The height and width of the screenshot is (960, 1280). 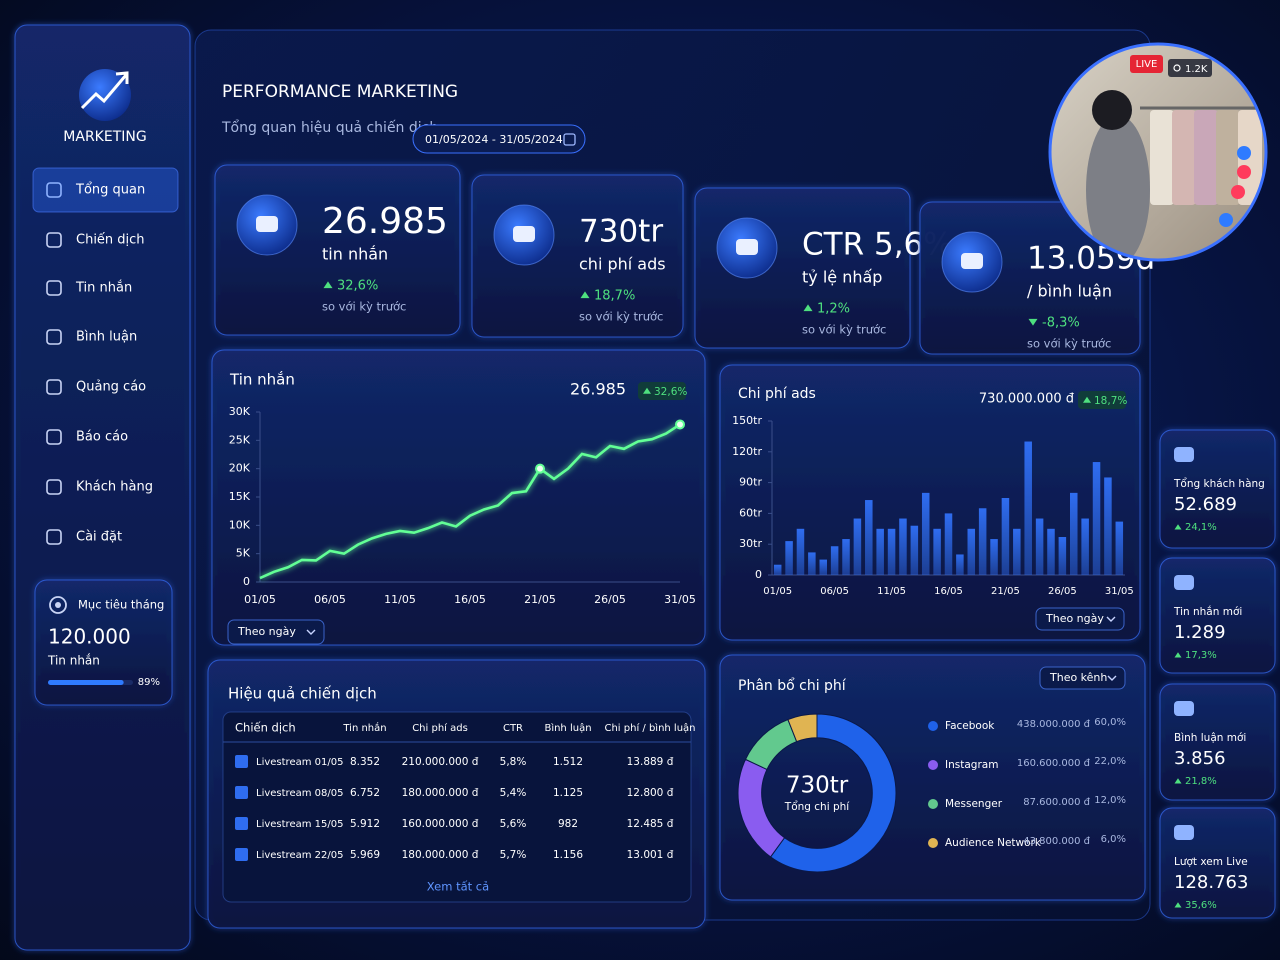 I want to click on legend-label: Messenger, so click(x=974, y=804).